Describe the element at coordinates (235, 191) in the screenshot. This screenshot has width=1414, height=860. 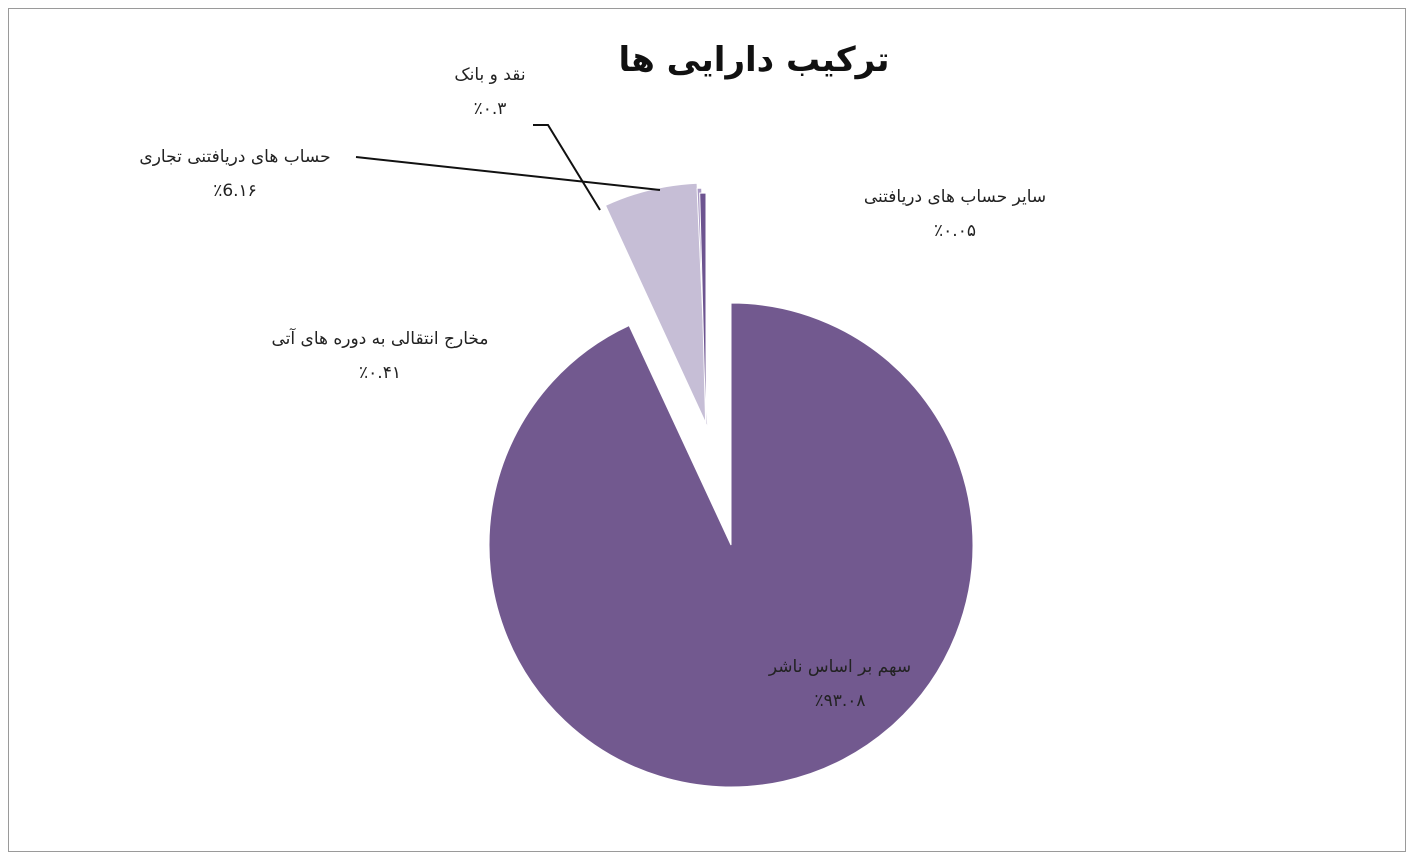
I see `slice-value-trade-receivables: ٪6.۱۶` at that location.